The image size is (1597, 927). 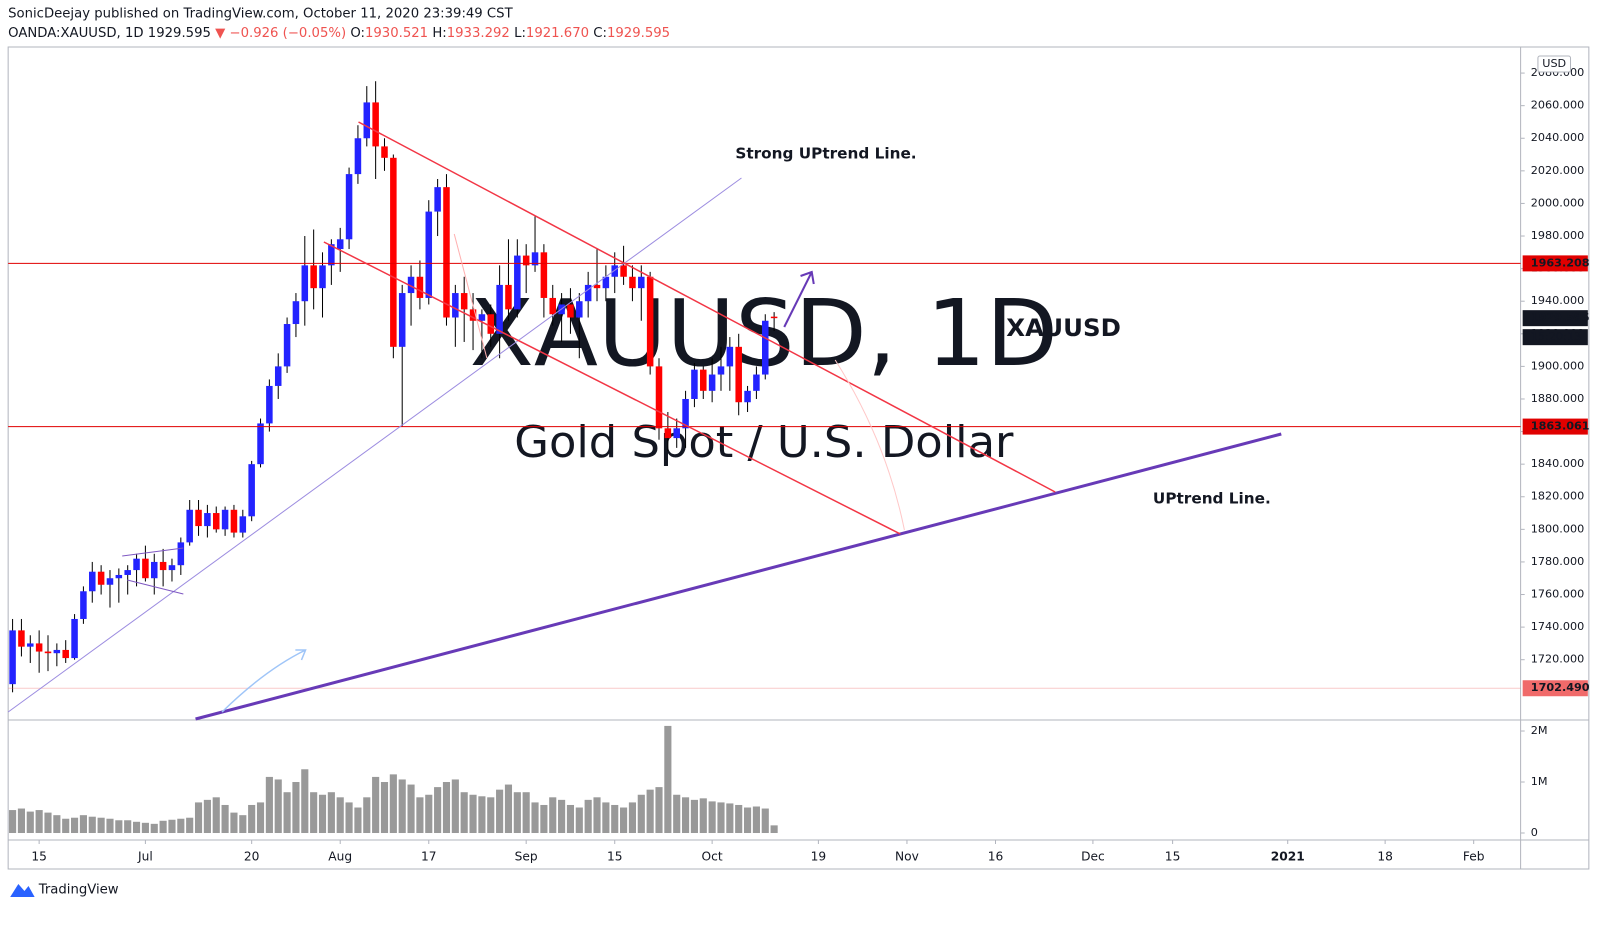 What do you see at coordinates (819, 857) in the screenshot?
I see `x-tick-label: 19` at bounding box center [819, 857].